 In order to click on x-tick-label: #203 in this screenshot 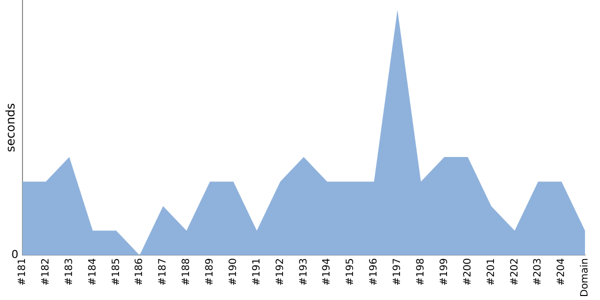, I will do `click(538, 272)`.